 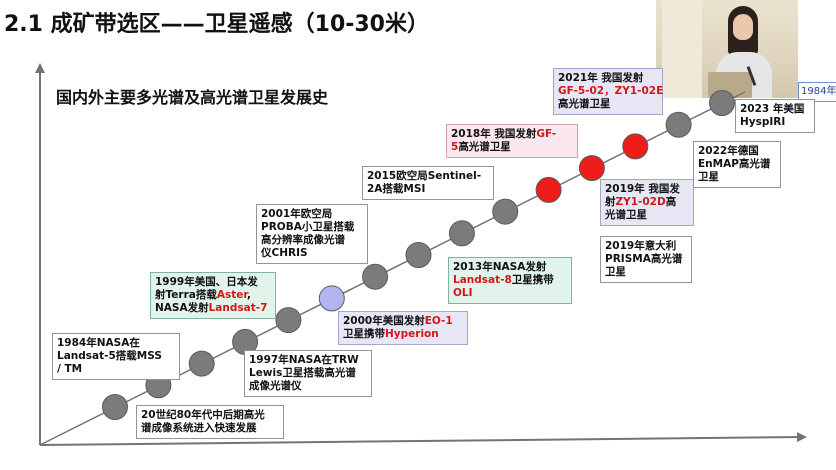 I want to click on event-box-2013-landsat8: 2013年NASA发射 Landsat-8卫星携带 OLI, so click(x=510, y=280).